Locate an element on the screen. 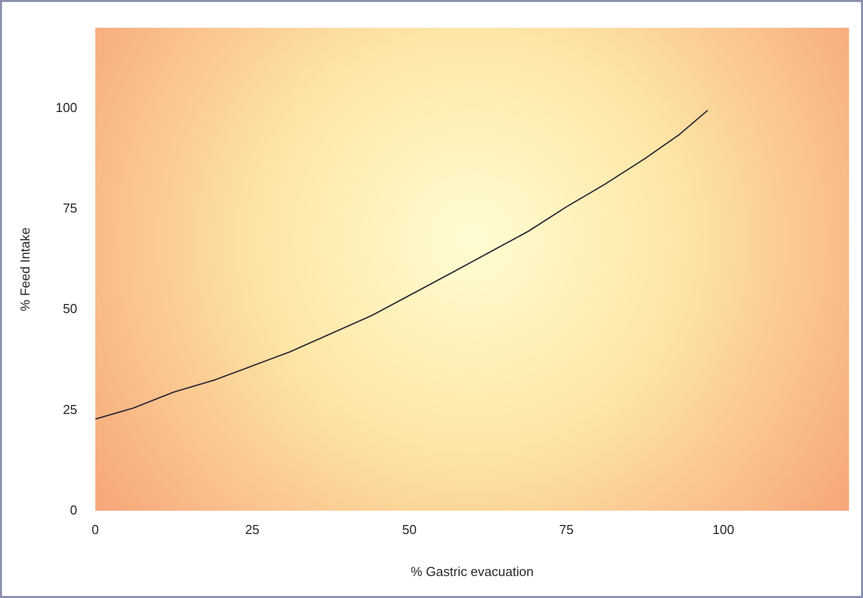 The height and width of the screenshot is (598, 863). y-axis-title: % Feed Intake is located at coordinates (24, 269).